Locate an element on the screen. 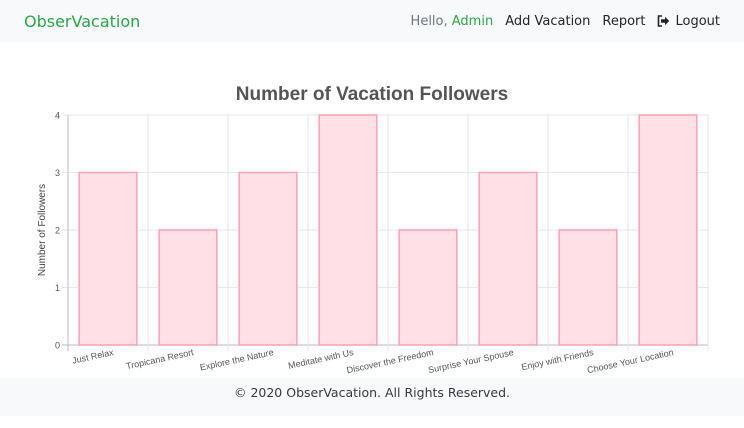  y-tick-label: 4 is located at coordinates (57, 116).